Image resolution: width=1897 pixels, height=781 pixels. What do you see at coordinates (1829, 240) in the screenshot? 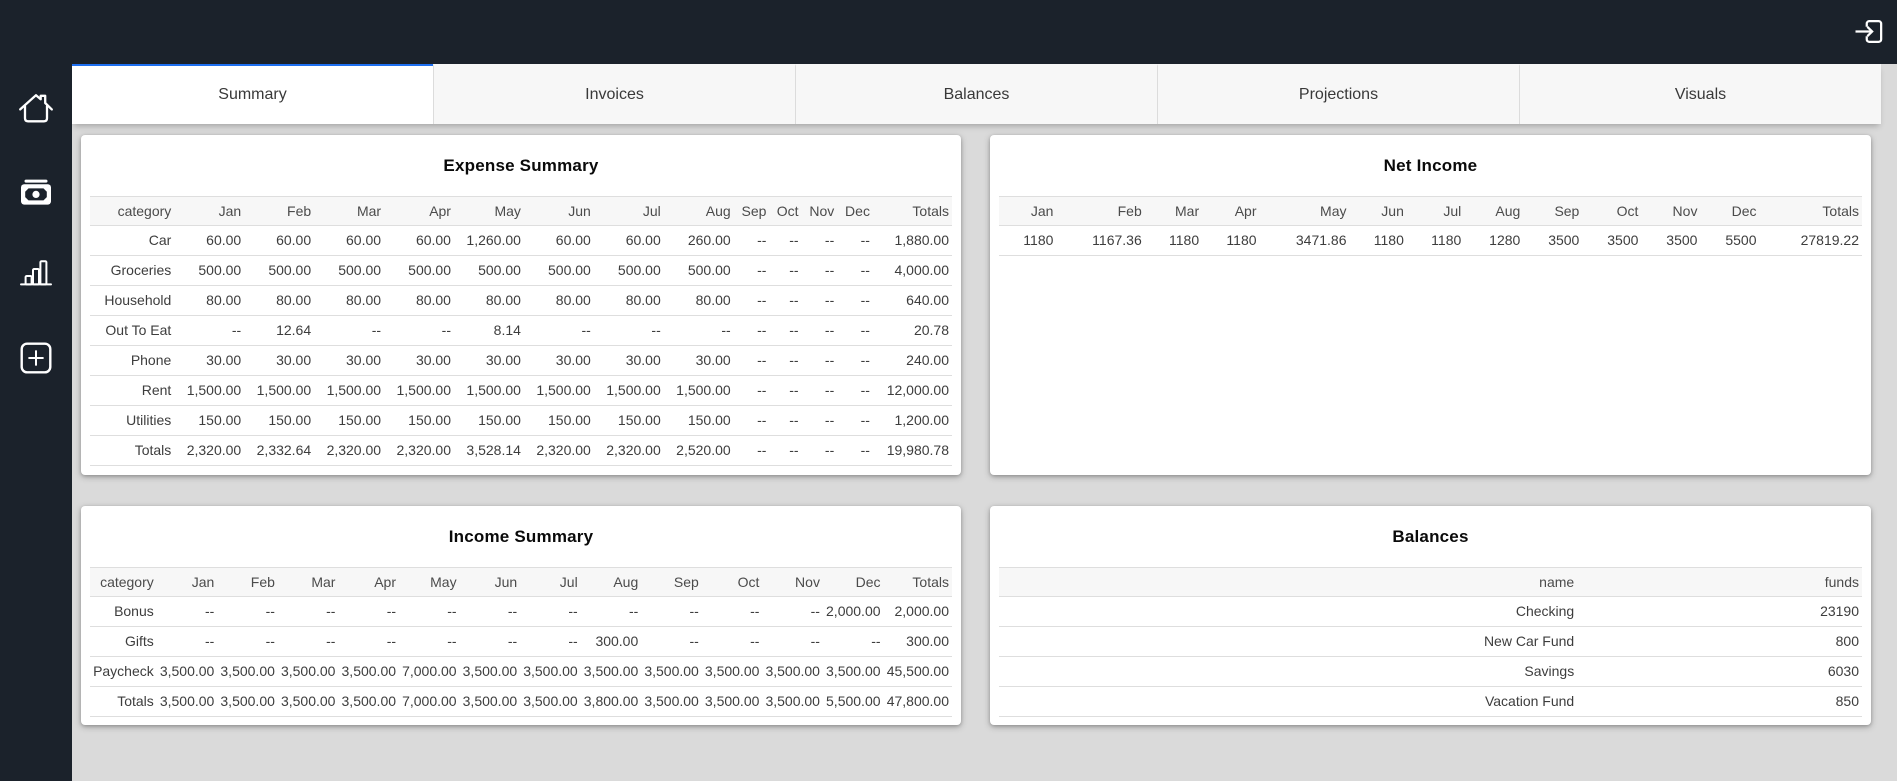
I see `table-cell: 27819.22` at bounding box center [1829, 240].